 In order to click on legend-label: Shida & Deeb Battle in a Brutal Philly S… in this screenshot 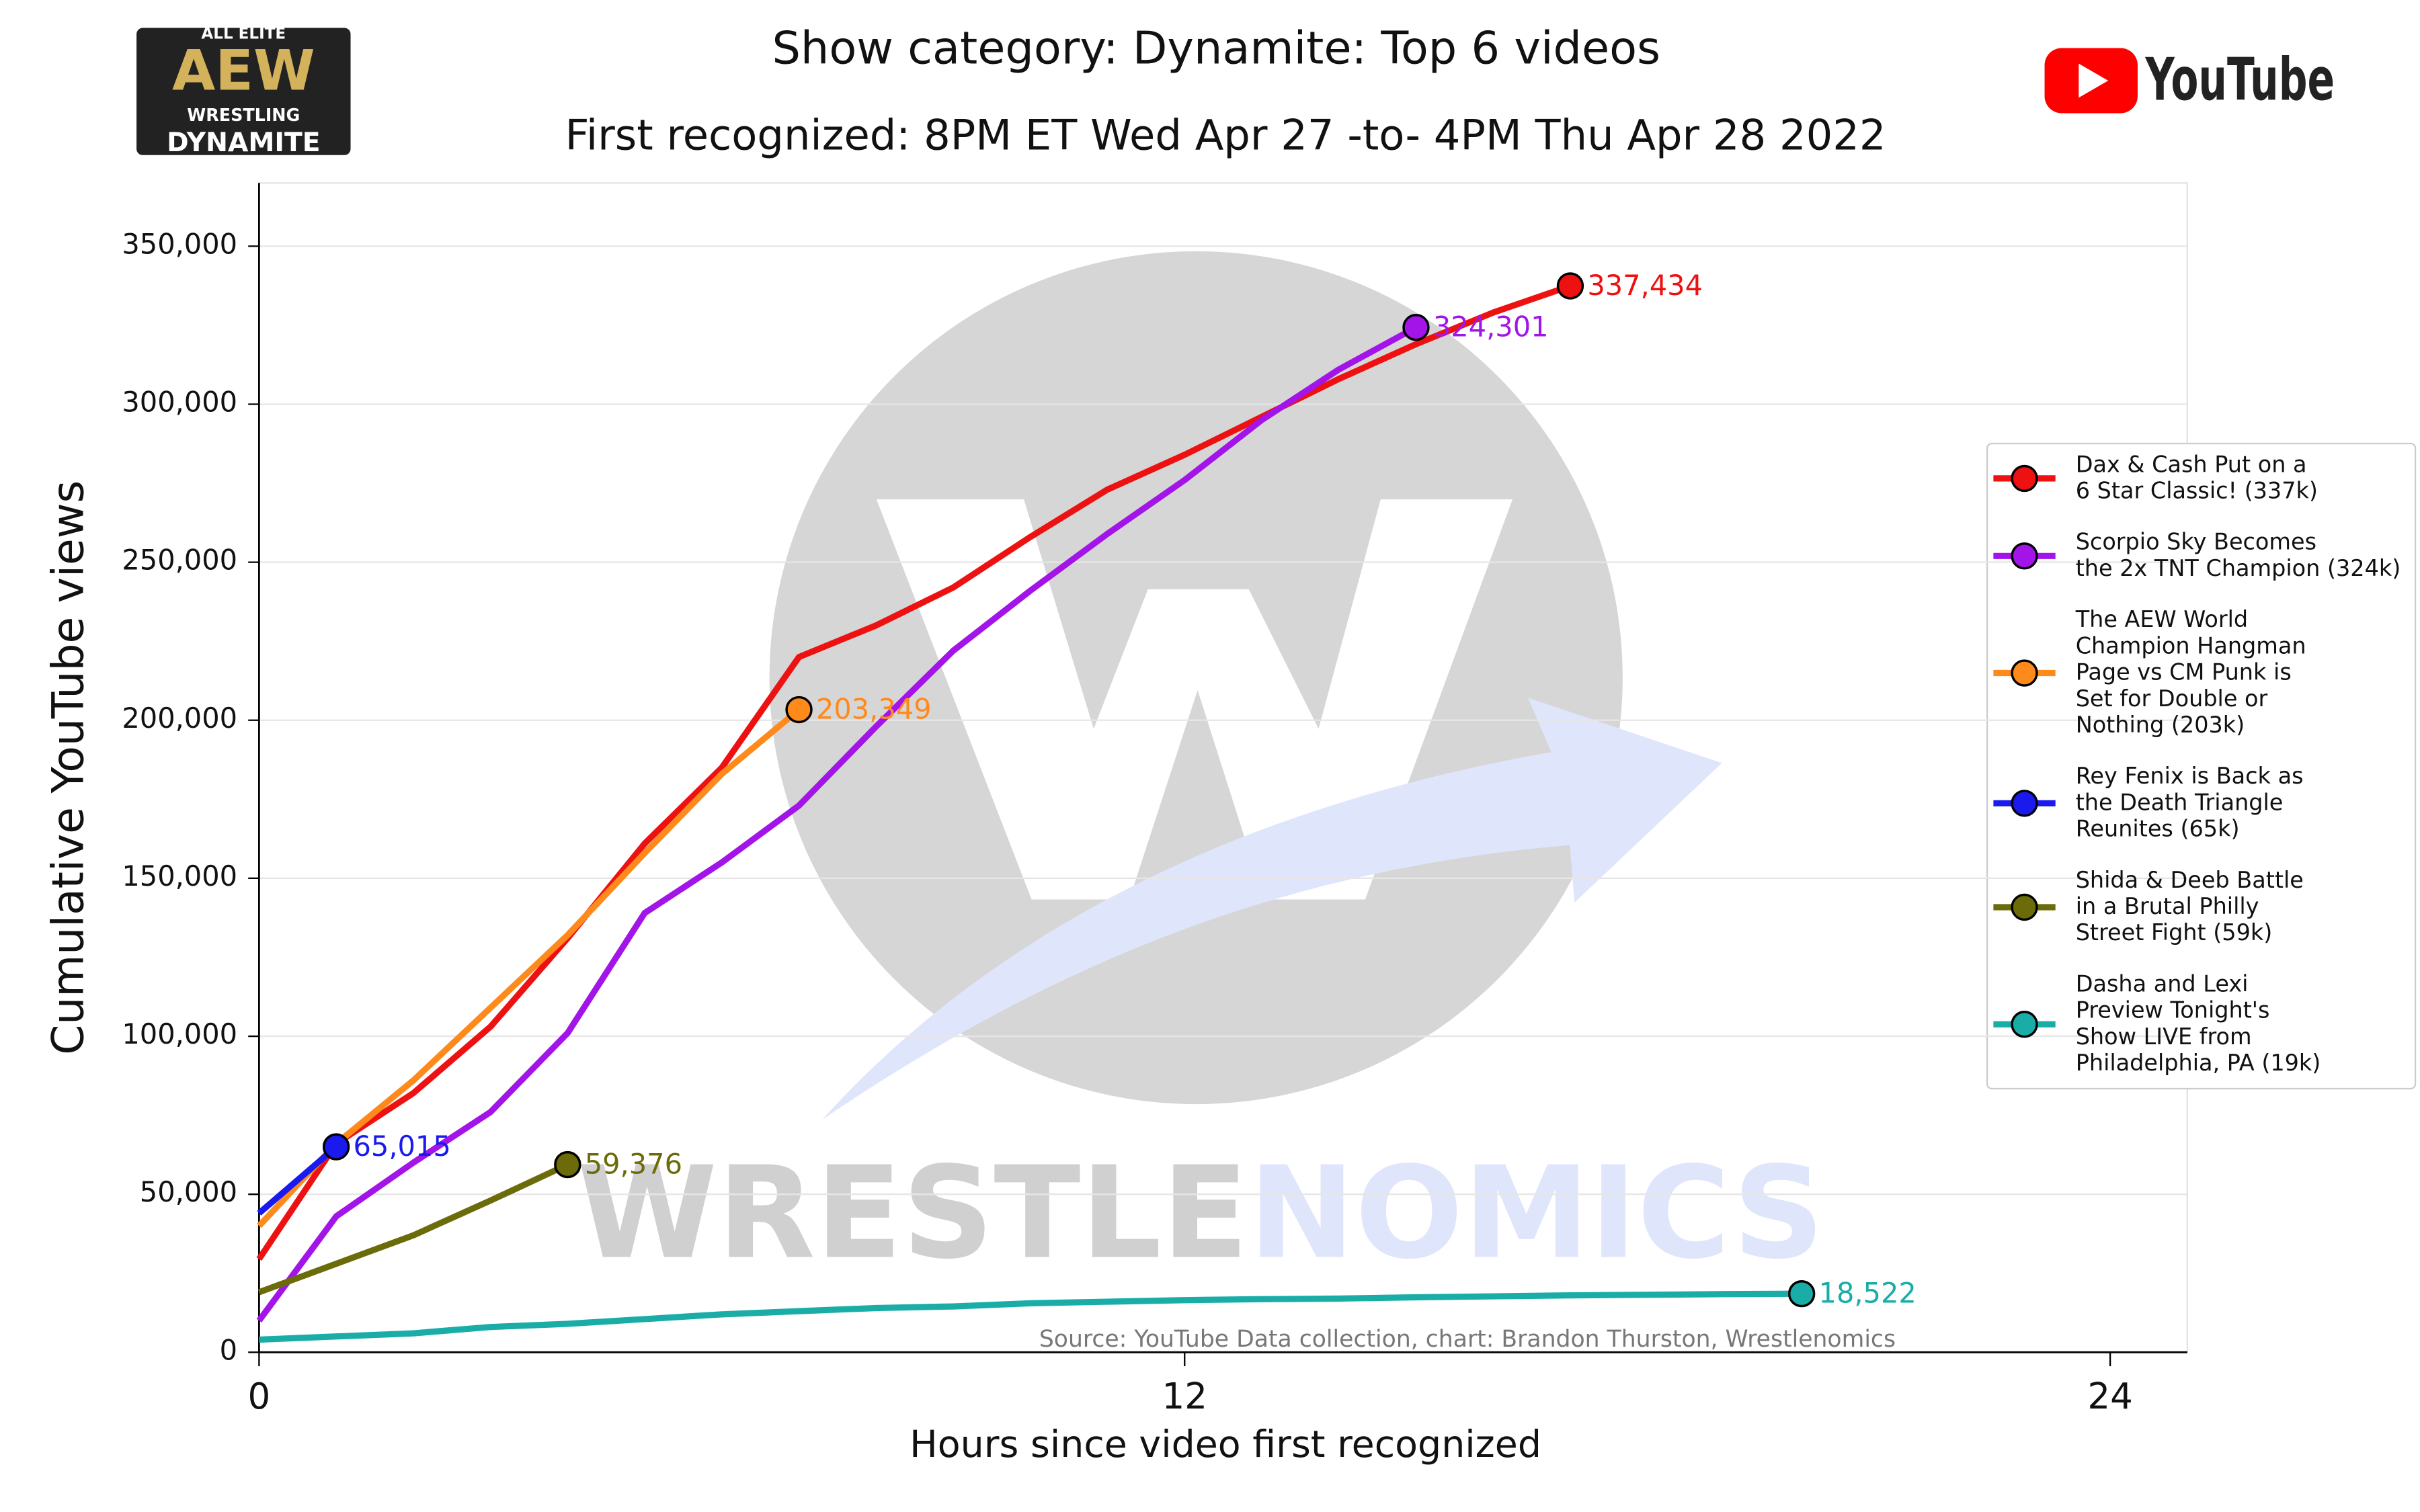, I will do `click(2193, 905)`.